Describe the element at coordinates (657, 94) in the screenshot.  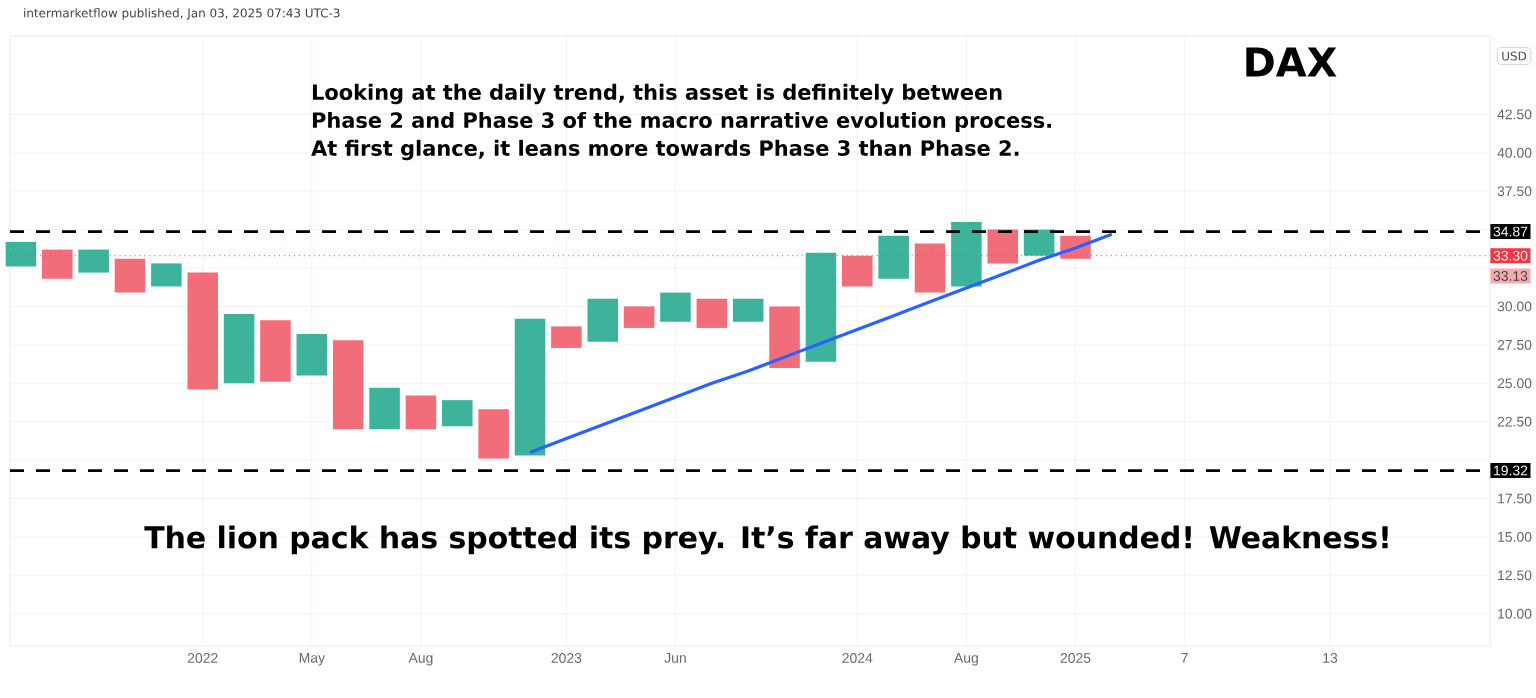
I see `annotation: Looking at the daily trend, this asset is definitely between` at that location.